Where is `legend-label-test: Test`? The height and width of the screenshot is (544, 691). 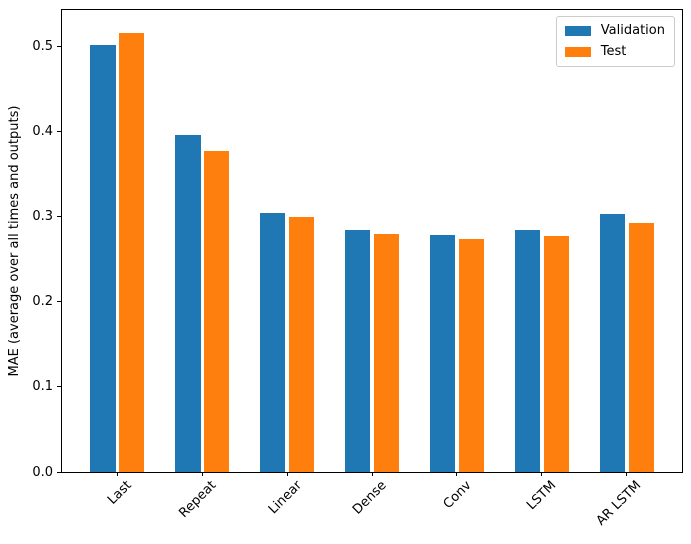 legend-label-test: Test is located at coordinates (613, 51).